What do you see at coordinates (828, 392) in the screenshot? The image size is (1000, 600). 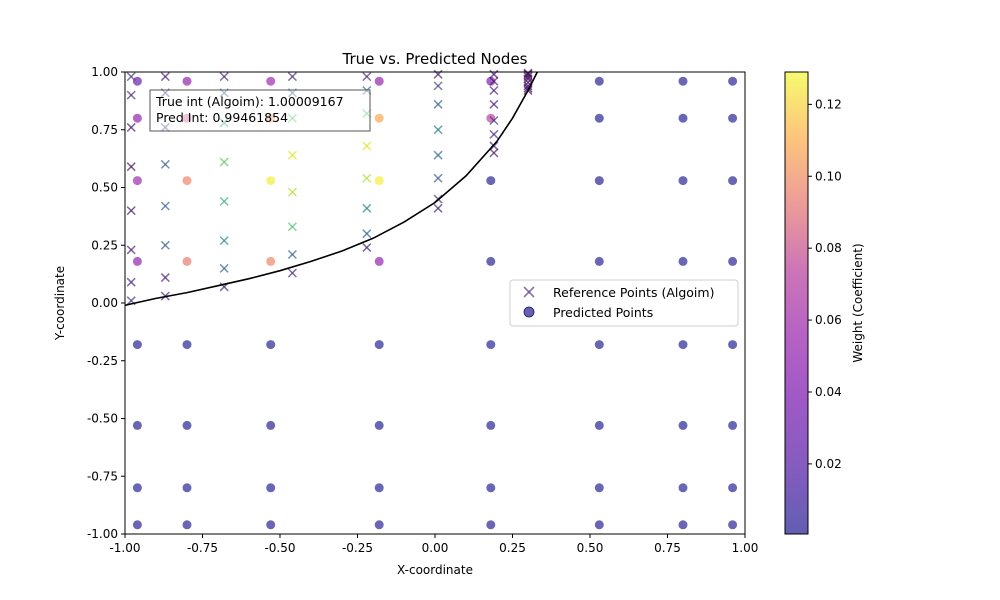 I see `colorbar-tick-label: 0.04` at bounding box center [828, 392].